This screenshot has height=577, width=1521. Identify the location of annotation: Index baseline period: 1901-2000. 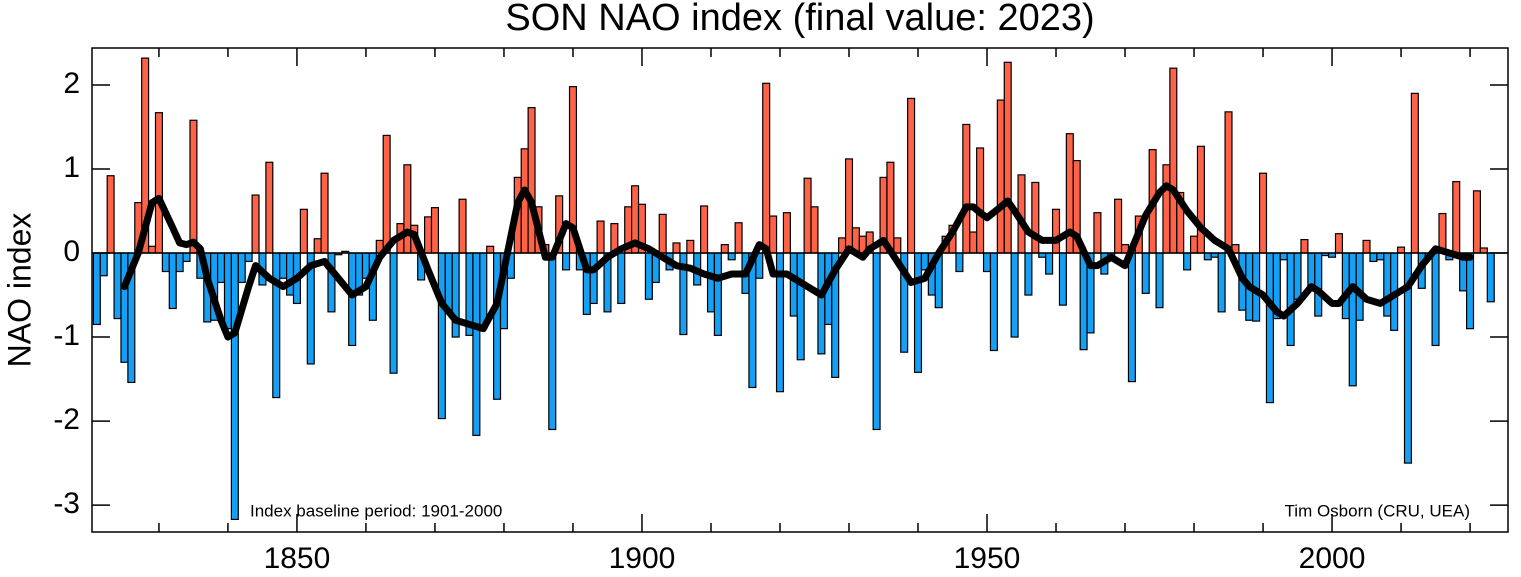
(376, 510).